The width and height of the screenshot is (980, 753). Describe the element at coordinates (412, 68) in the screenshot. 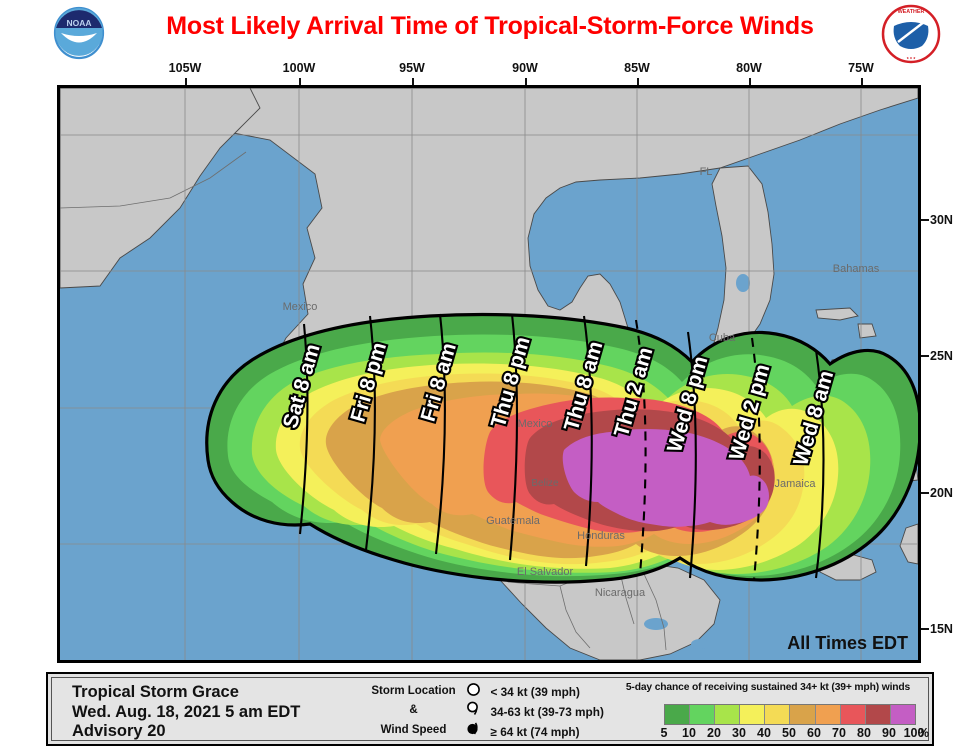

I see `lon-tick-label-95w: 95W` at that location.